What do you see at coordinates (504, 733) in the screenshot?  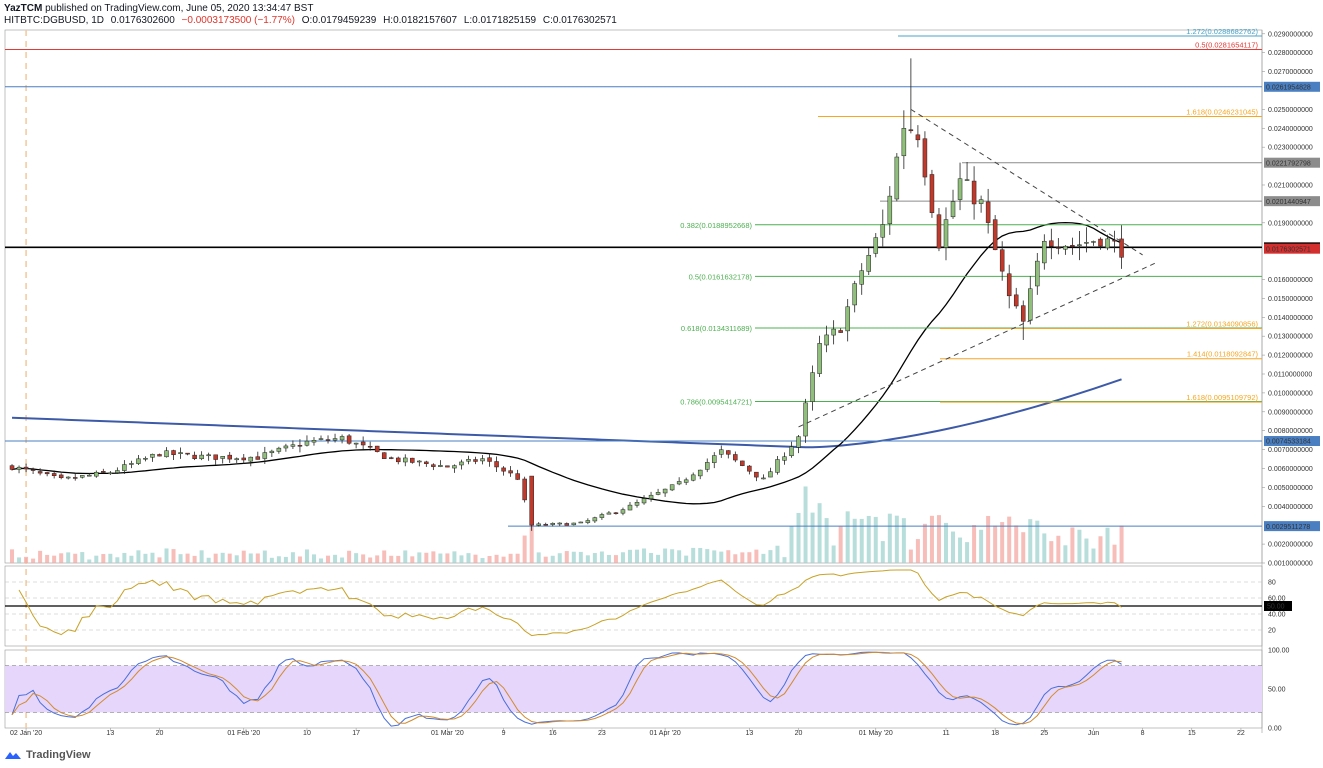 I see `time-axis-label: 9` at bounding box center [504, 733].